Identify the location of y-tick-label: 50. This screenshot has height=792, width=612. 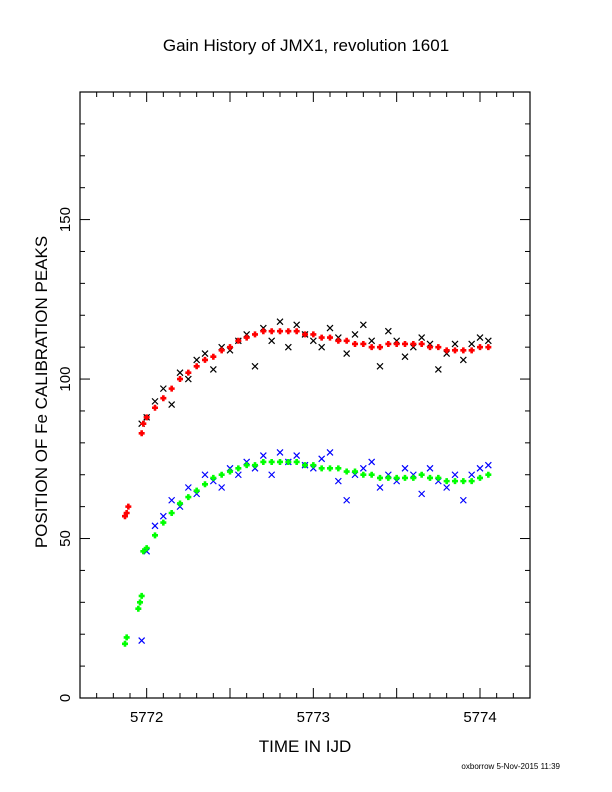
(65, 538).